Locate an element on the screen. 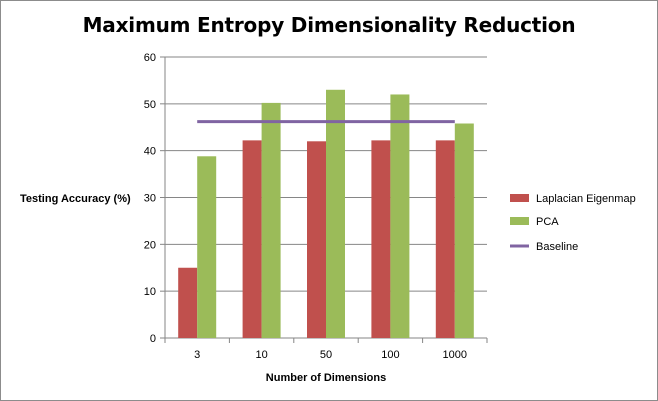 This screenshot has height=401, width=658. x-tick-label: 3 is located at coordinates (197, 355).